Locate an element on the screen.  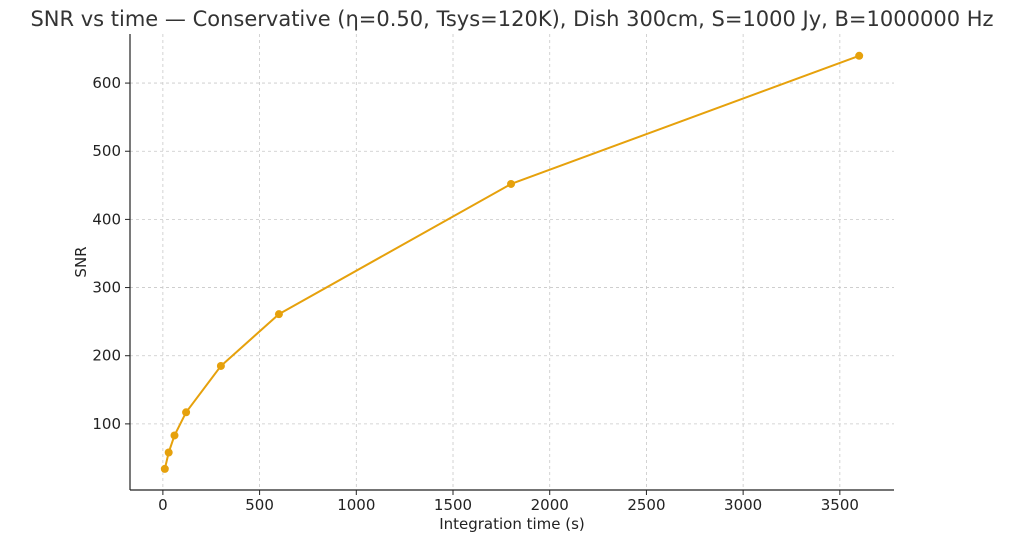
x-tick-label: 1500 is located at coordinates (453, 505).